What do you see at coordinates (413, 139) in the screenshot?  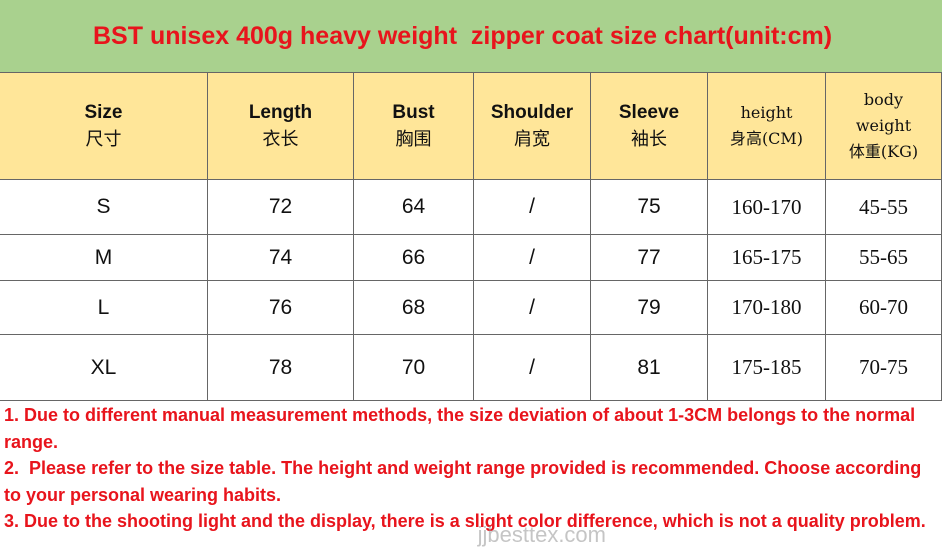 I see `header-text: 胸围` at bounding box center [413, 139].